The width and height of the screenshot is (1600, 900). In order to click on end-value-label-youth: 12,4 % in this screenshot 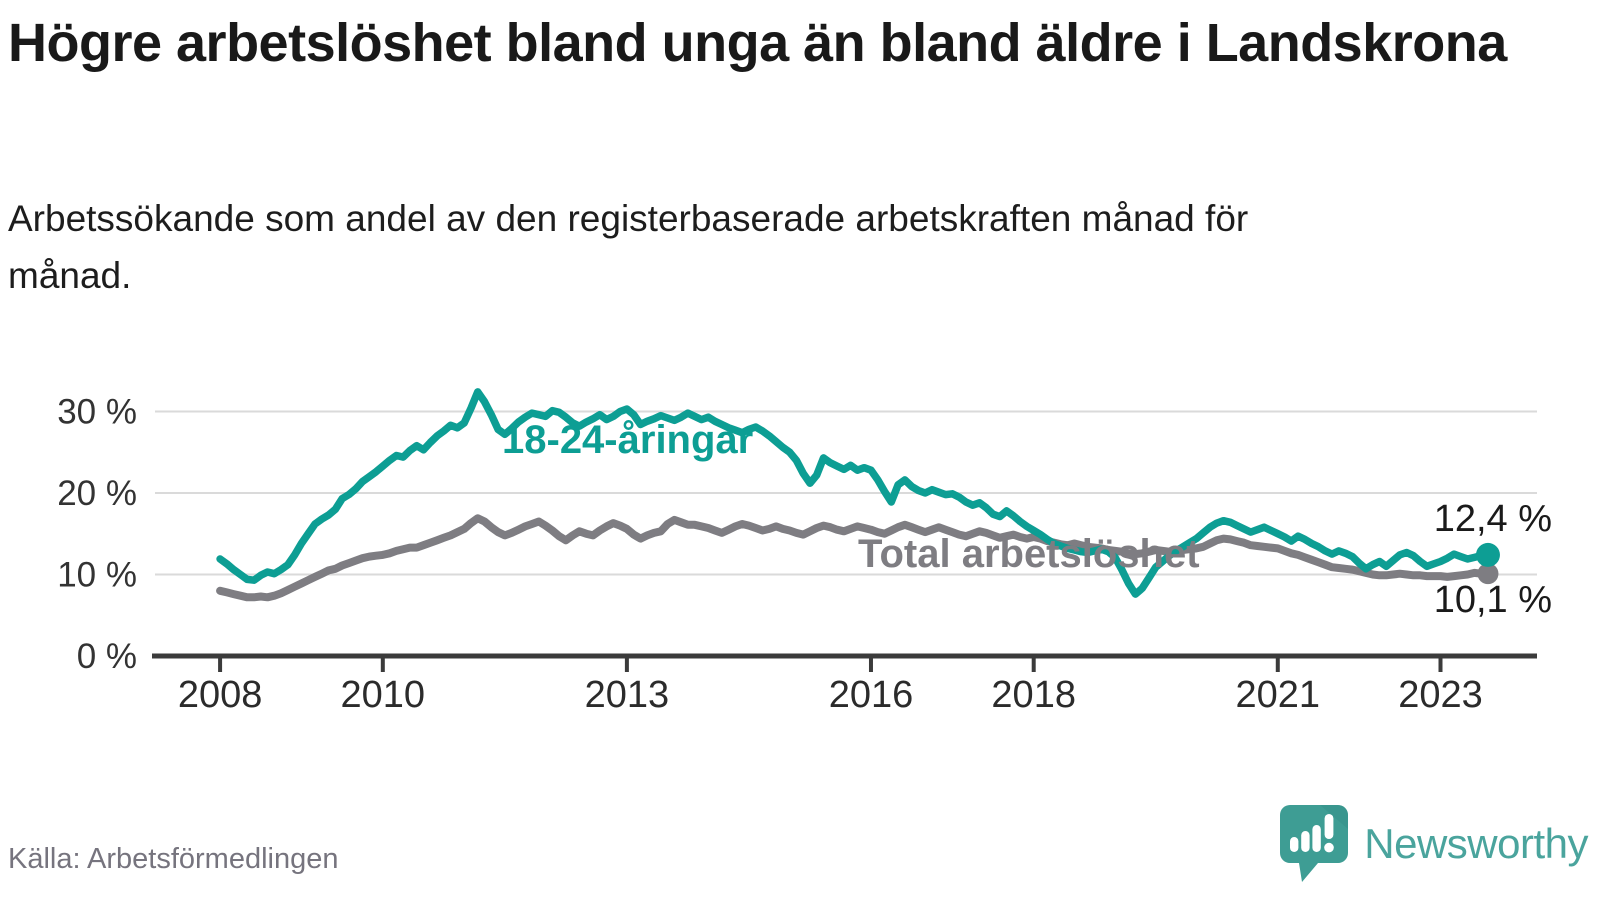, I will do `click(1493, 519)`.